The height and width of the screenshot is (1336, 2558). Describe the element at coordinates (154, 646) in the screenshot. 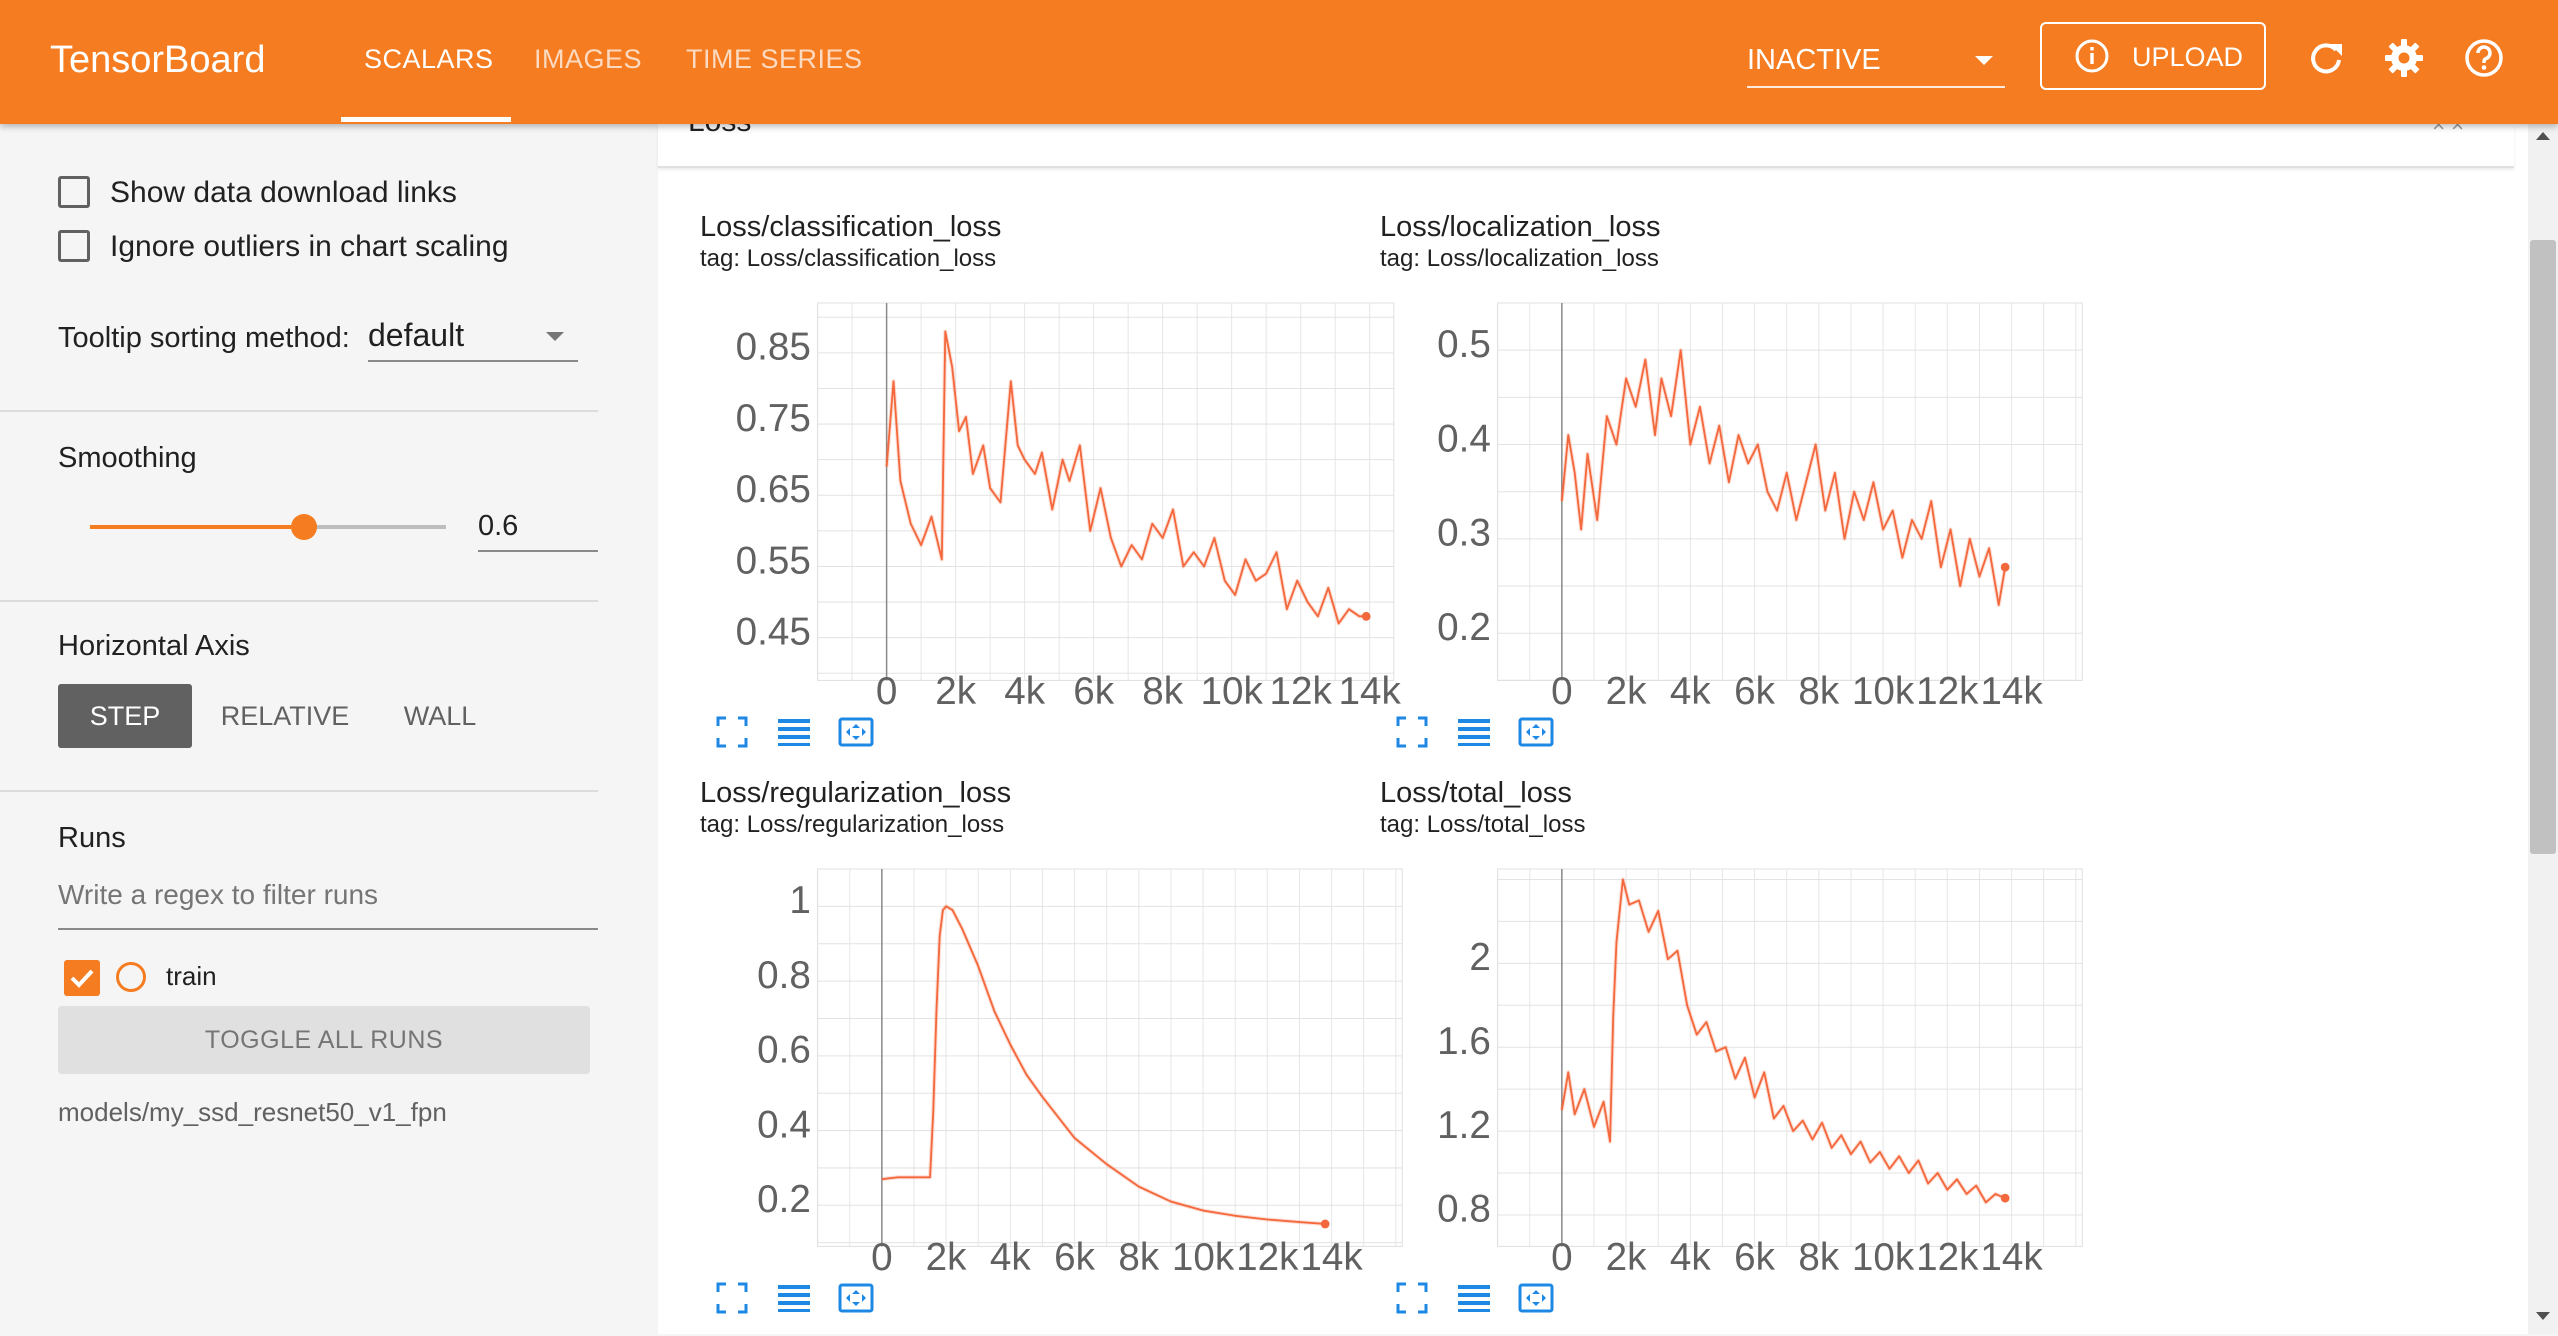

I see `horizontal-axis-label: Horizontal Axis` at that location.